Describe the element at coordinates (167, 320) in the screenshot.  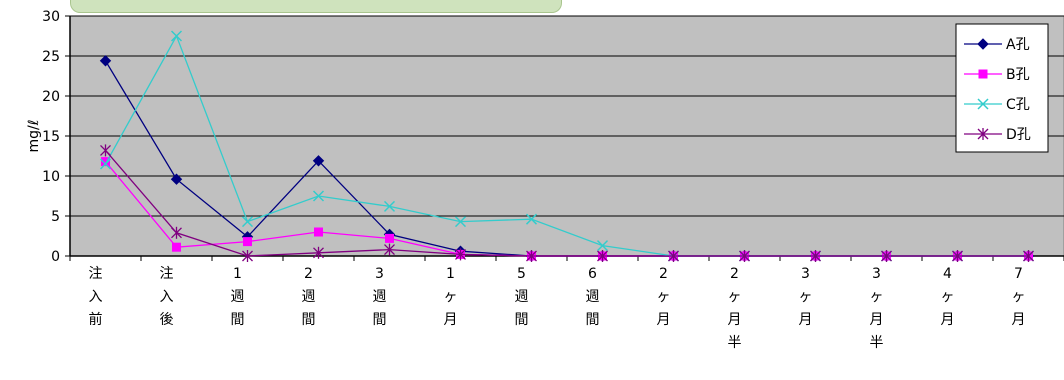
I see `x-tick-label: 後` at that location.